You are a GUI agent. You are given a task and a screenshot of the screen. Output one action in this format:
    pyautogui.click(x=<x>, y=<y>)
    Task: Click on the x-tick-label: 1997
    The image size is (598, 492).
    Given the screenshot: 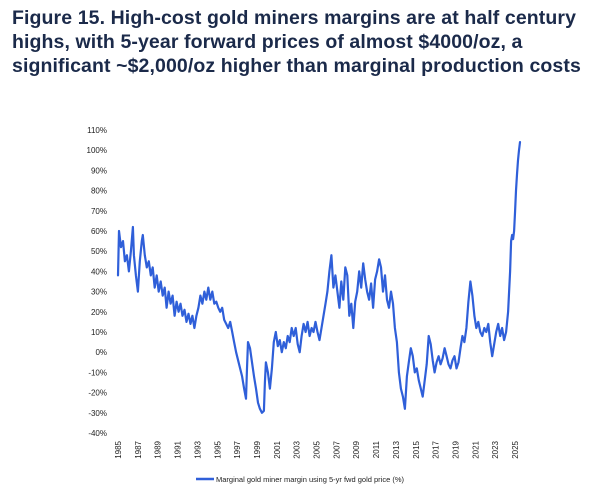 What is the action you would take?
    pyautogui.click(x=237, y=449)
    